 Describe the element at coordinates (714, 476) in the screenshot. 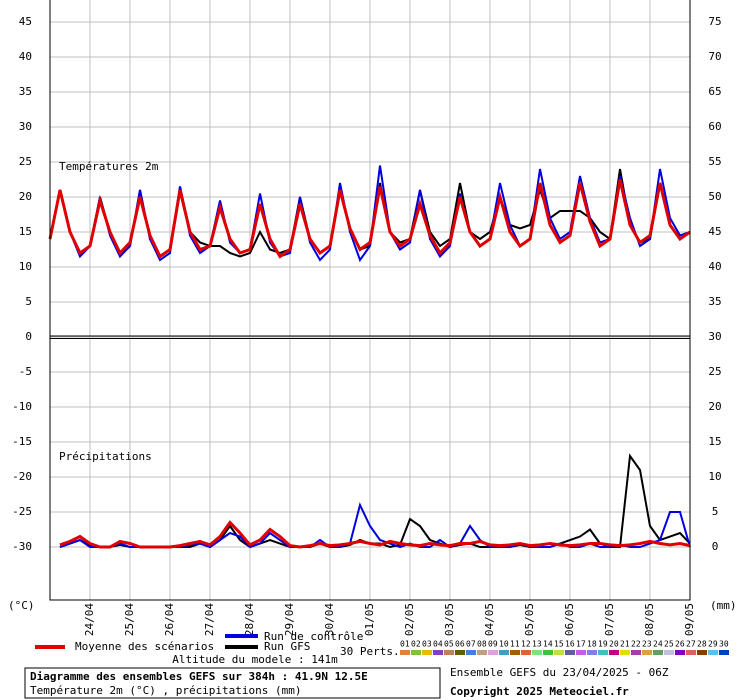

I see `y2-tick-label: 10` at that location.